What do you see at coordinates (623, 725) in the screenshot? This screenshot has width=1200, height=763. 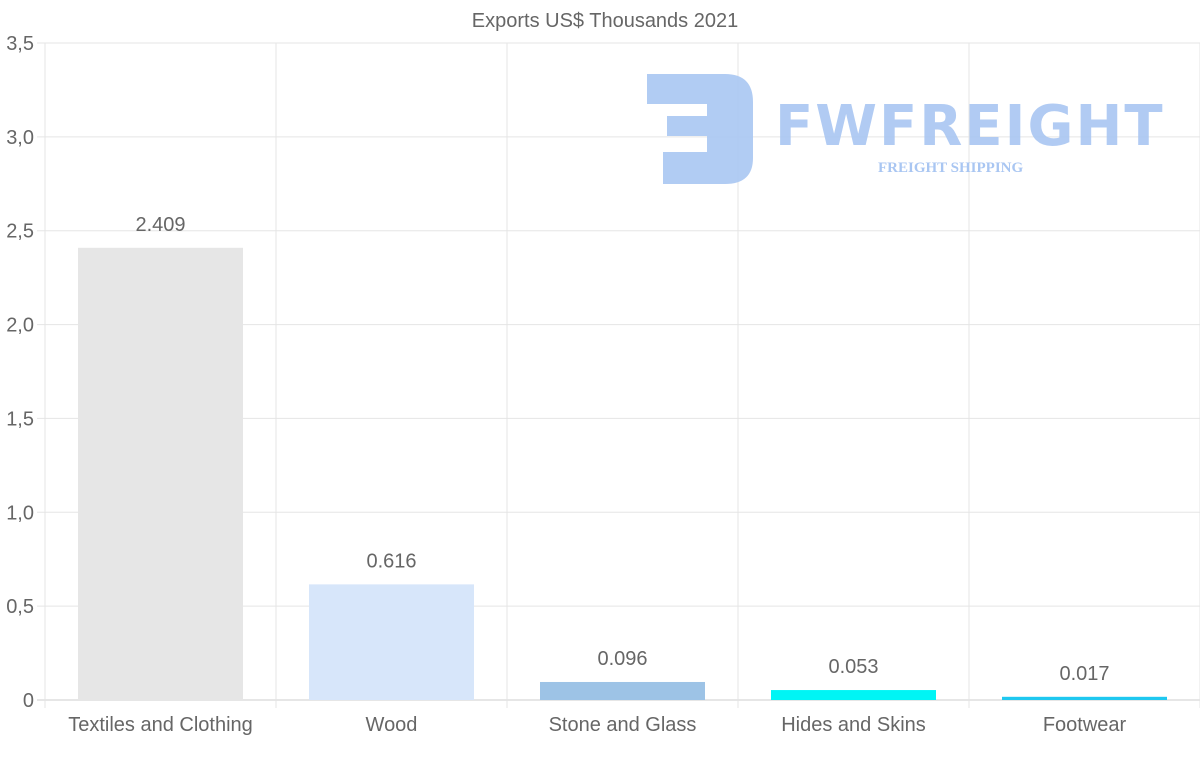 I see `x-tick-label: Stone and Glass` at bounding box center [623, 725].